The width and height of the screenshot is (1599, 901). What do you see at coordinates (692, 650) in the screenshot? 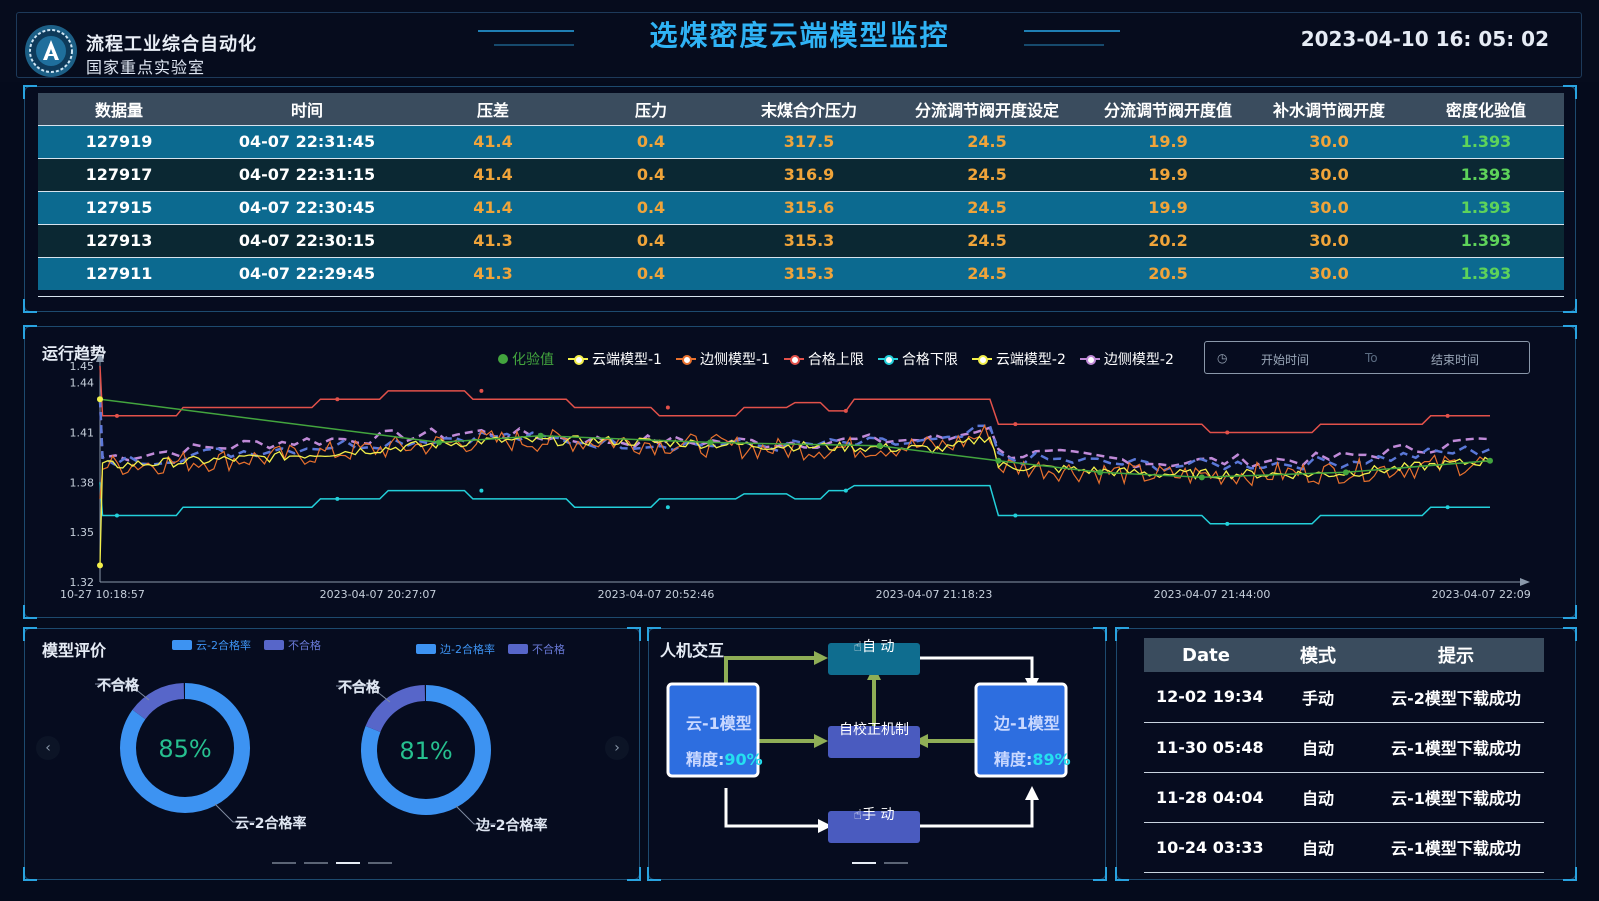
I see `interaction-title: 人机交互` at bounding box center [692, 650].